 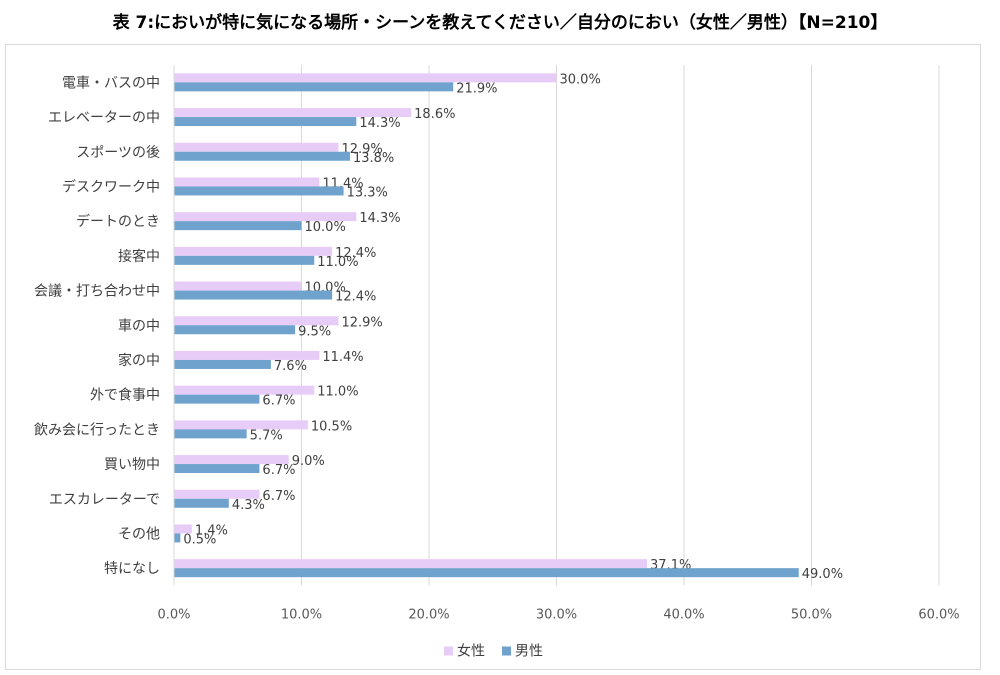 I want to click on category-label: 特になし, so click(x=132, y=569).